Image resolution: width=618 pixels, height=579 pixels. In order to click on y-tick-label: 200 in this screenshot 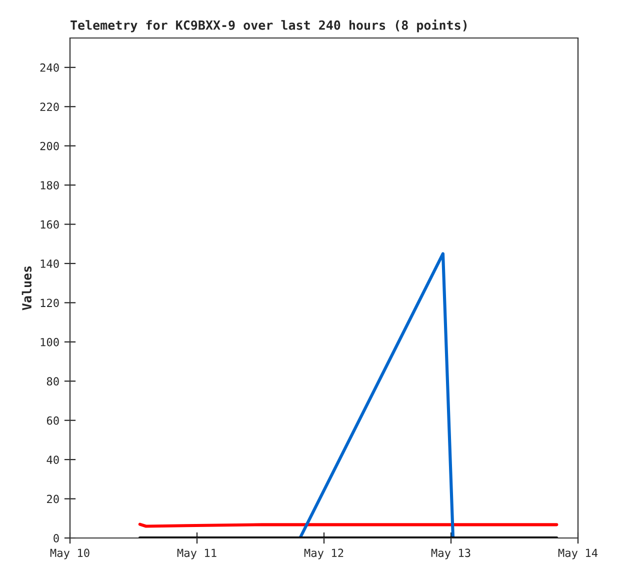, I will do `click(49, 146)`.